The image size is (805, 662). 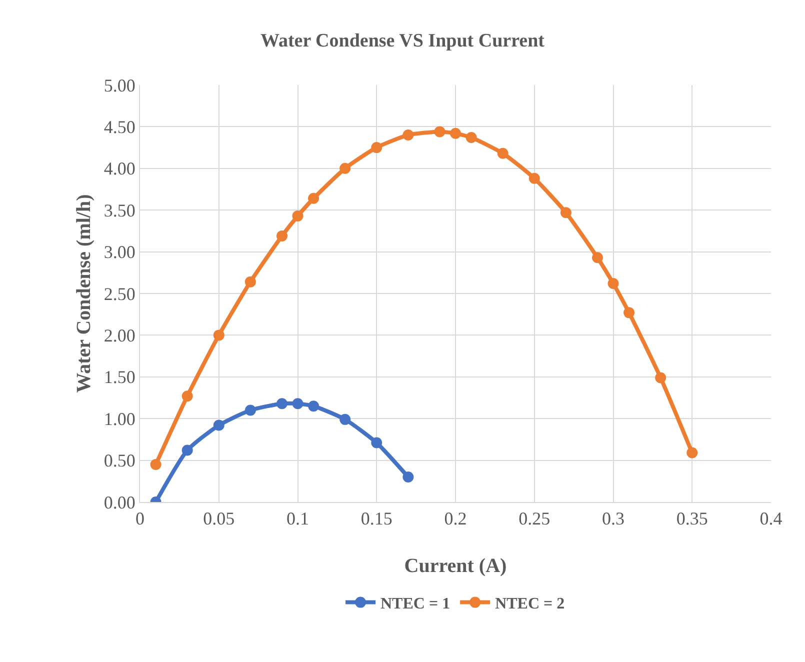 What do you see at coordinates (771, 518) in the screenshot?
I see `x-tick-label: 0.4` at bounding box center [771, 518].